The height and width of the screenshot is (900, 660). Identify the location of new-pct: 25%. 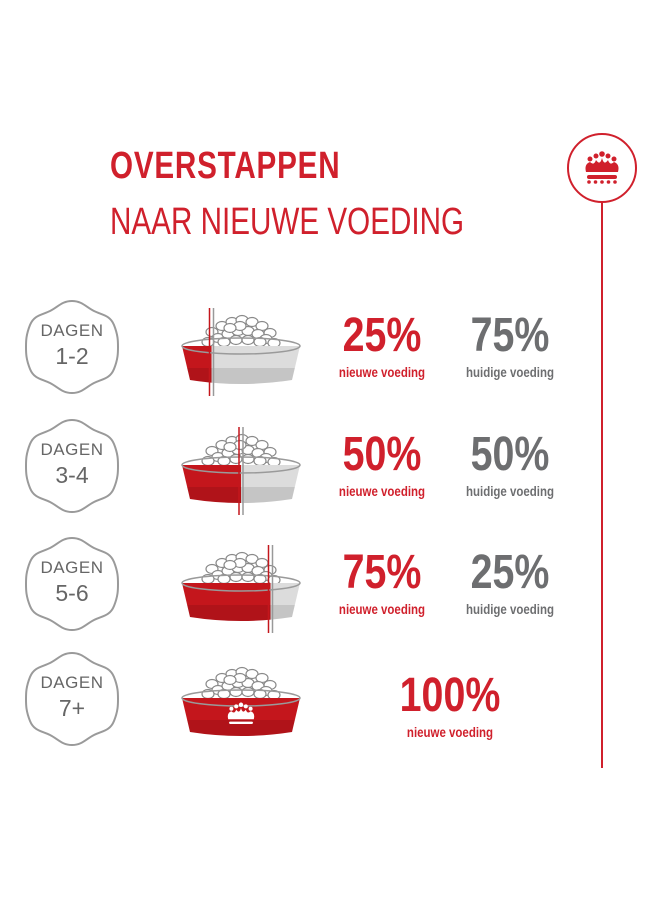
(382, 335).